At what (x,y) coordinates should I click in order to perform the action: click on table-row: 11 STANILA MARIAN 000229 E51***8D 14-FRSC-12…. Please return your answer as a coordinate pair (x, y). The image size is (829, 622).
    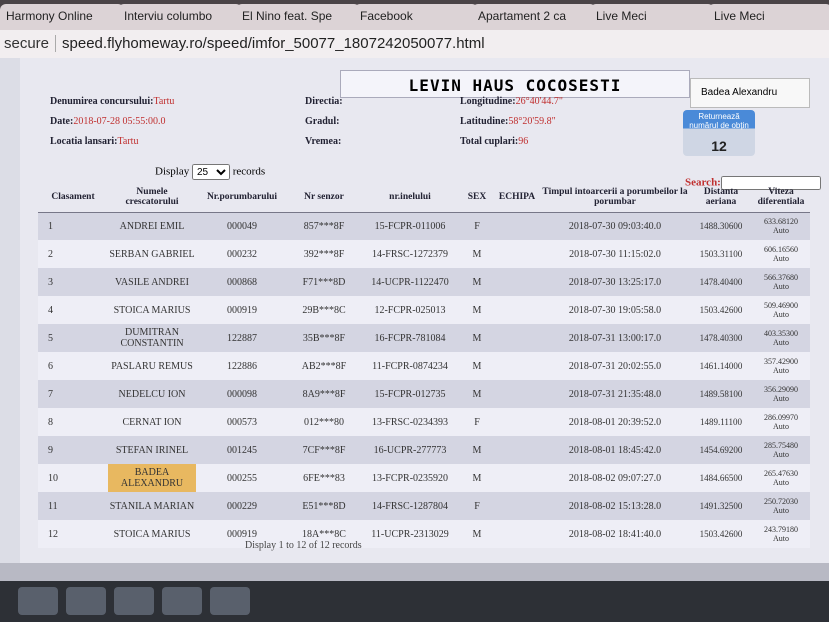
    Looking at the image, I should click on (424, 506).